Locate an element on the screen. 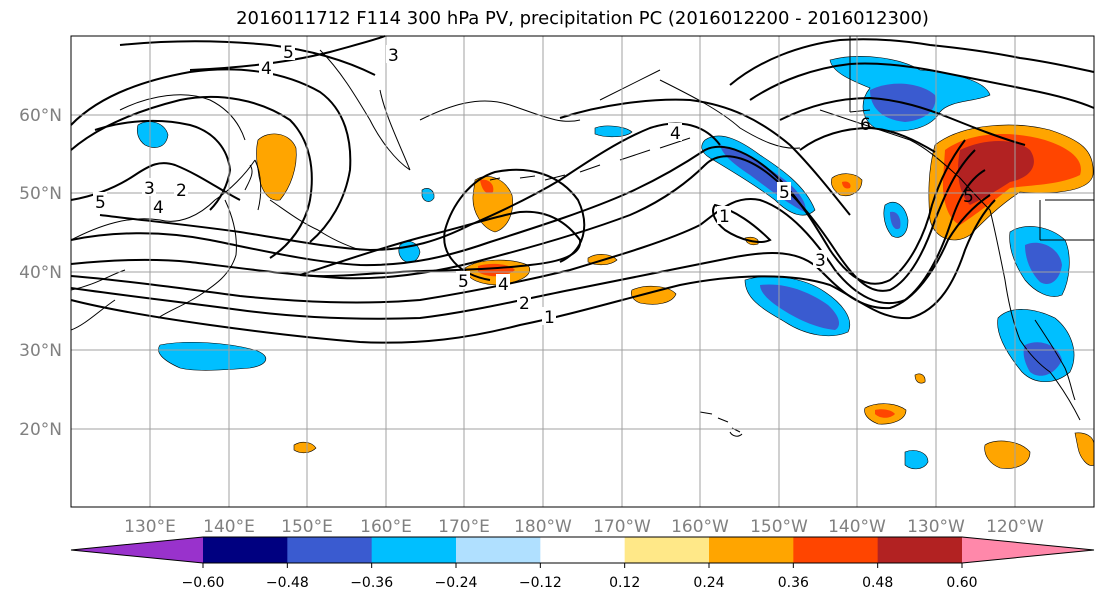 The height and width of the screenshot is (601, 1105). colorbar-label: −0.36 is located at coordinates (371, 583).